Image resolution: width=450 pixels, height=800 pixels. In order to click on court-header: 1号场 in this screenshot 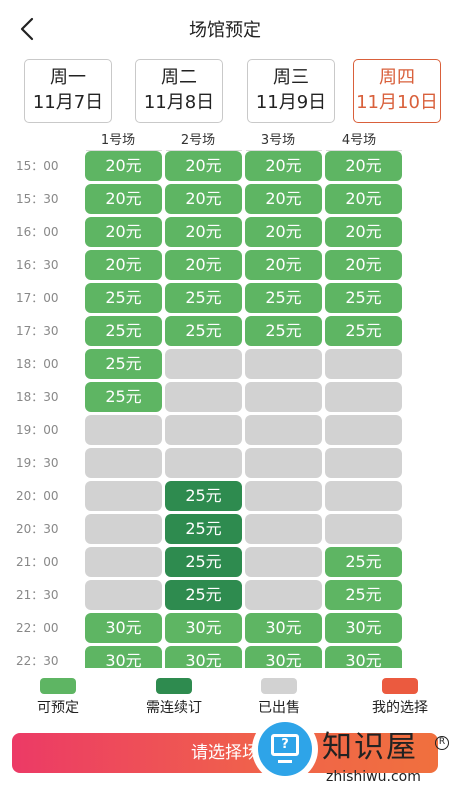, I will do `click(118, 140)`.